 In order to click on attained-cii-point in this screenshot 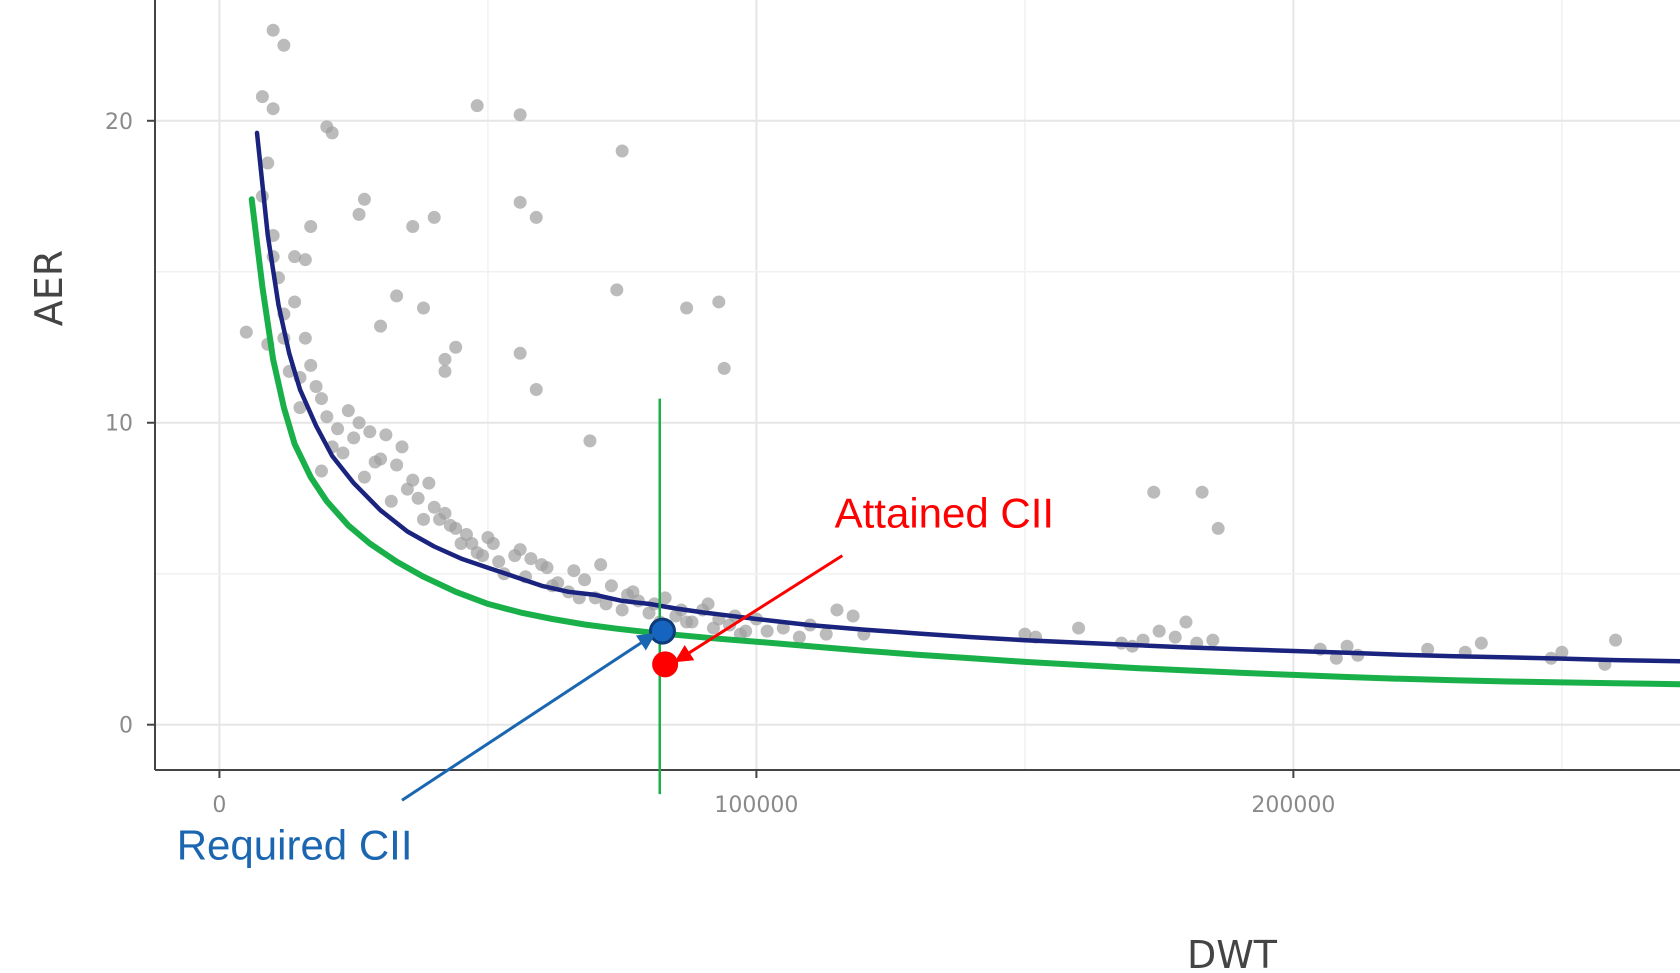, I will do `click(665, 664)`.